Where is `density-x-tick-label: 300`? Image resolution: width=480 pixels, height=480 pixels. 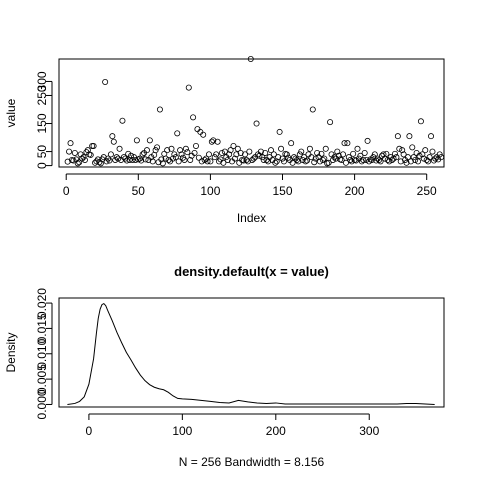 density-x-tick-label: 300 is located at coordinates (369, 431).